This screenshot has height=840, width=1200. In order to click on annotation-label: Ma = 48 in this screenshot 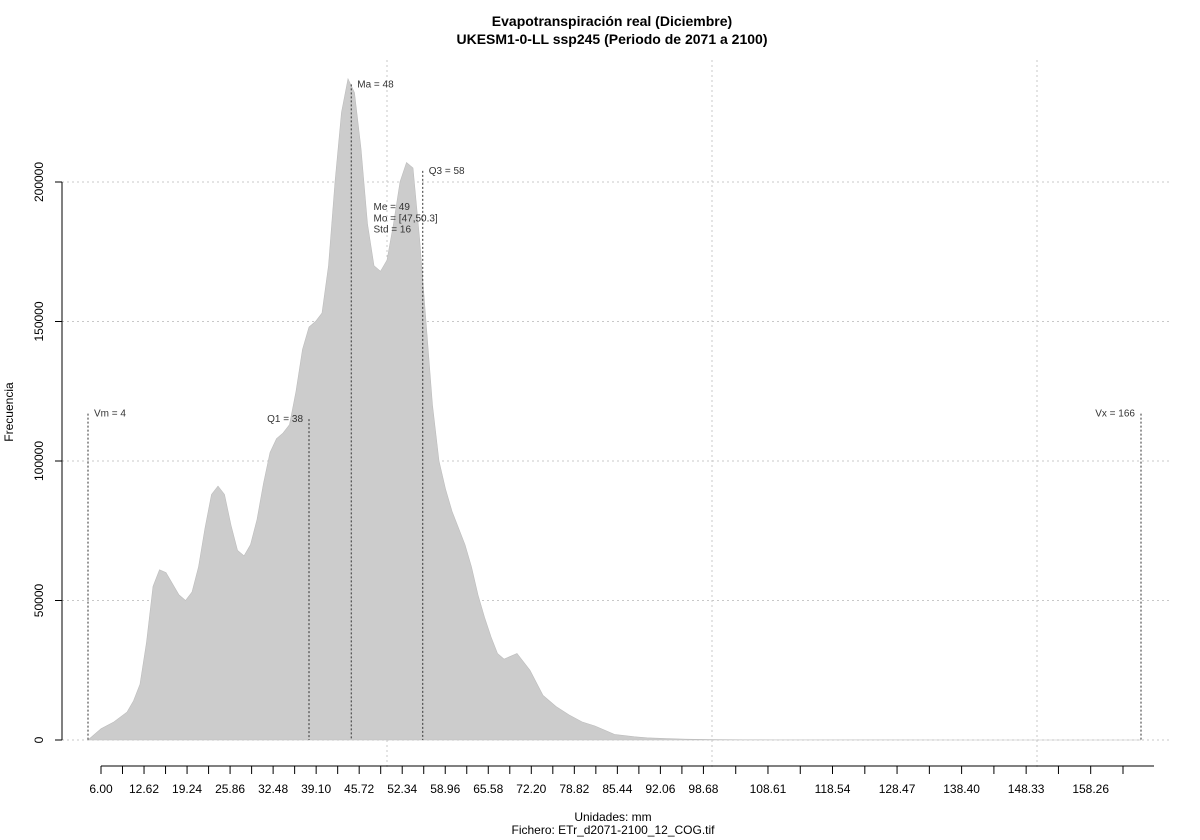, I will do `click(375, 84)`.